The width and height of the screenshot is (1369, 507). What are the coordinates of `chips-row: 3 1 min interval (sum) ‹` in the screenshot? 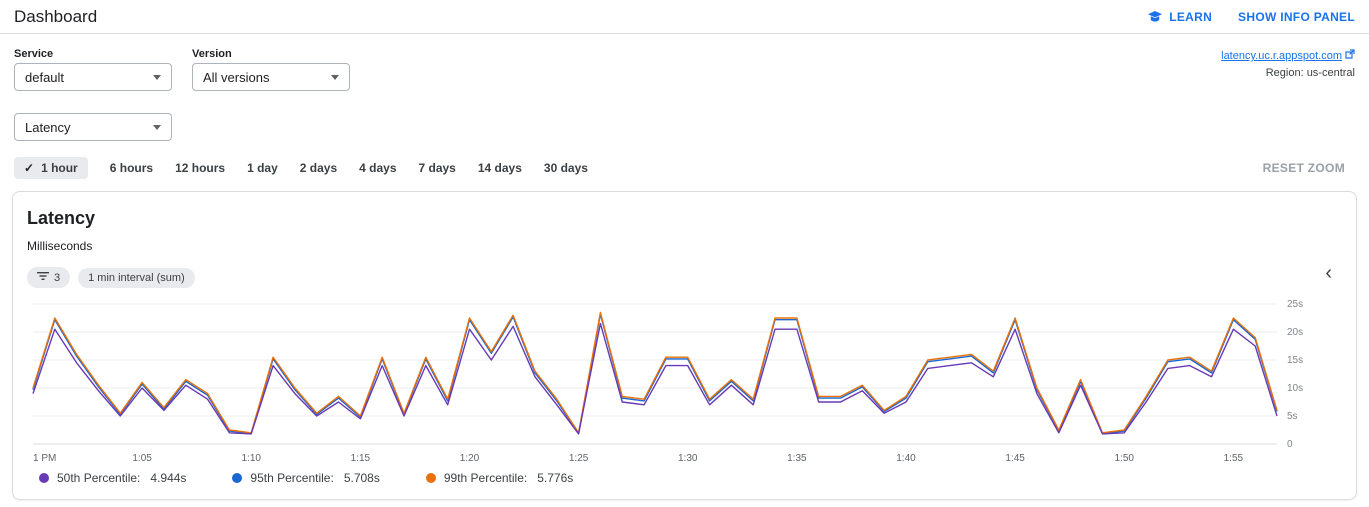 It's located at (684, 275).